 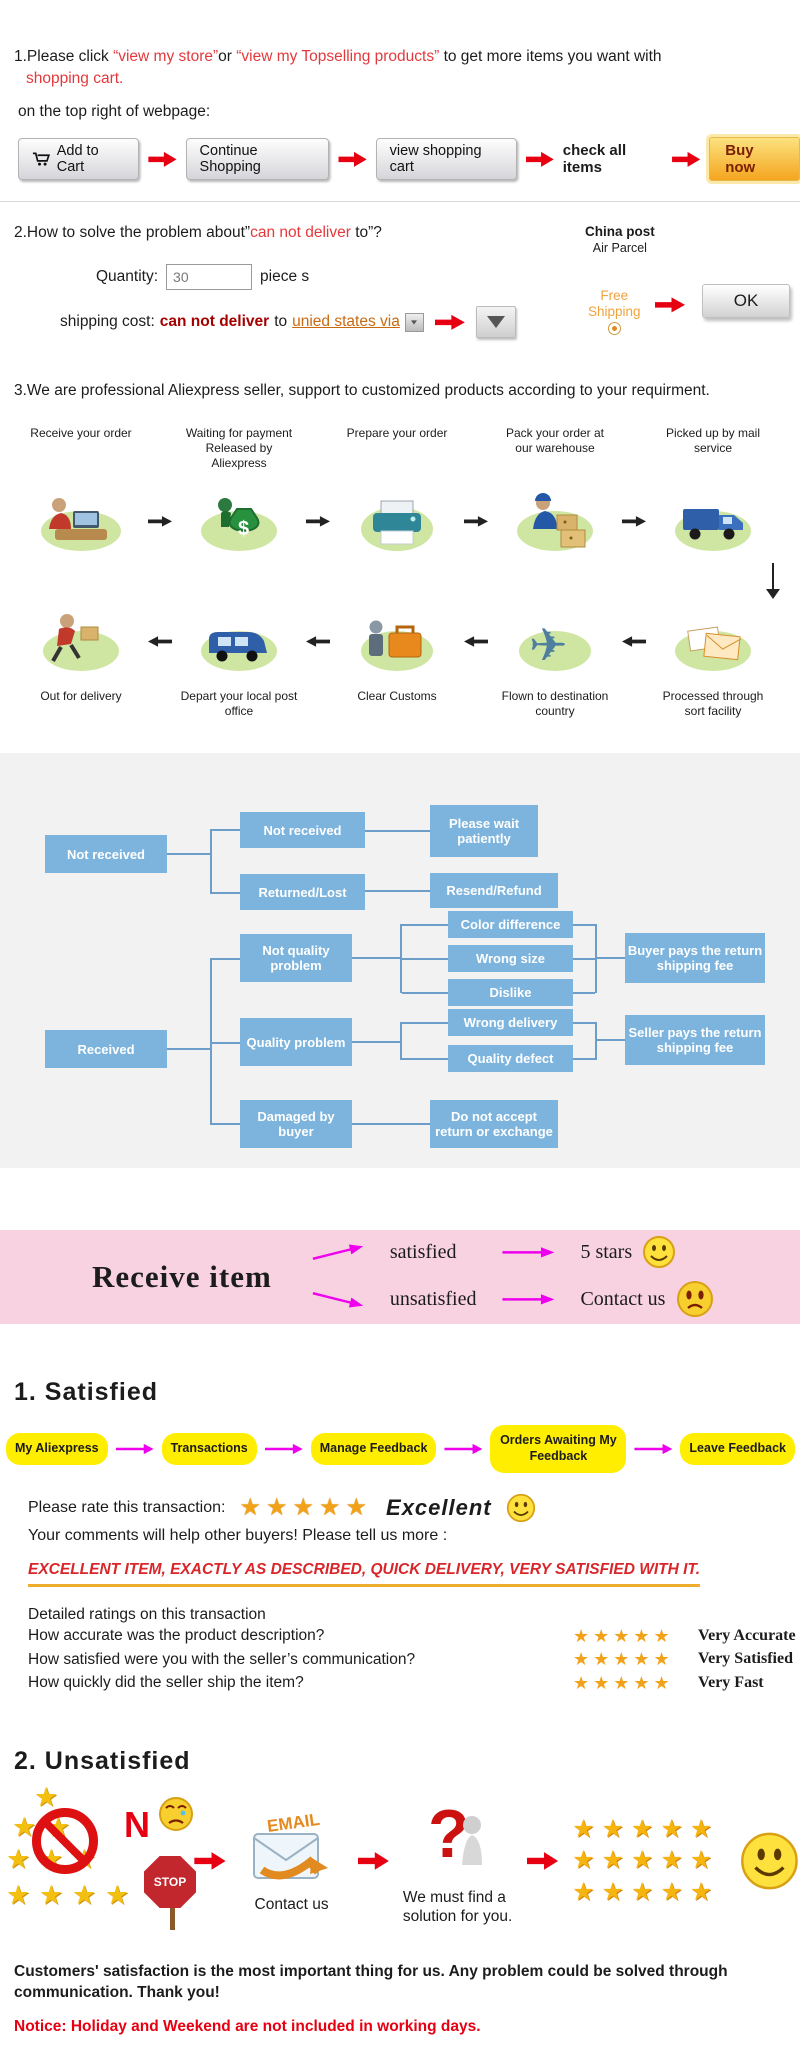 I want to click on flow-returned-lost: Returned/Lost, so click(x=302, y=892).